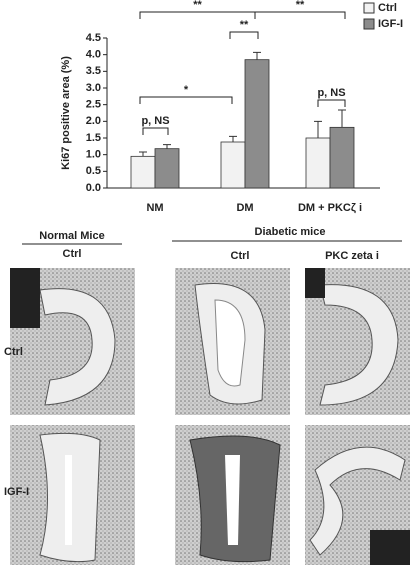 This screenshot has width=412, height=566. Describe the element at coordinates (330, 208) in the screenshot. I see `x-tick-label: DM + PKCζ i` at that location.